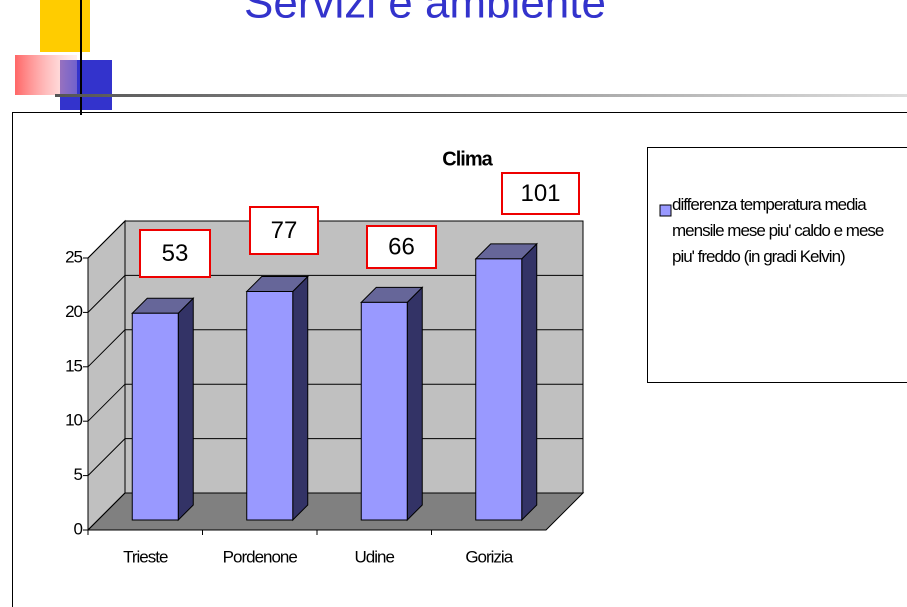 This screenshot has width=907, height=607. I want to click on annotation: 77, so click(284, 230).